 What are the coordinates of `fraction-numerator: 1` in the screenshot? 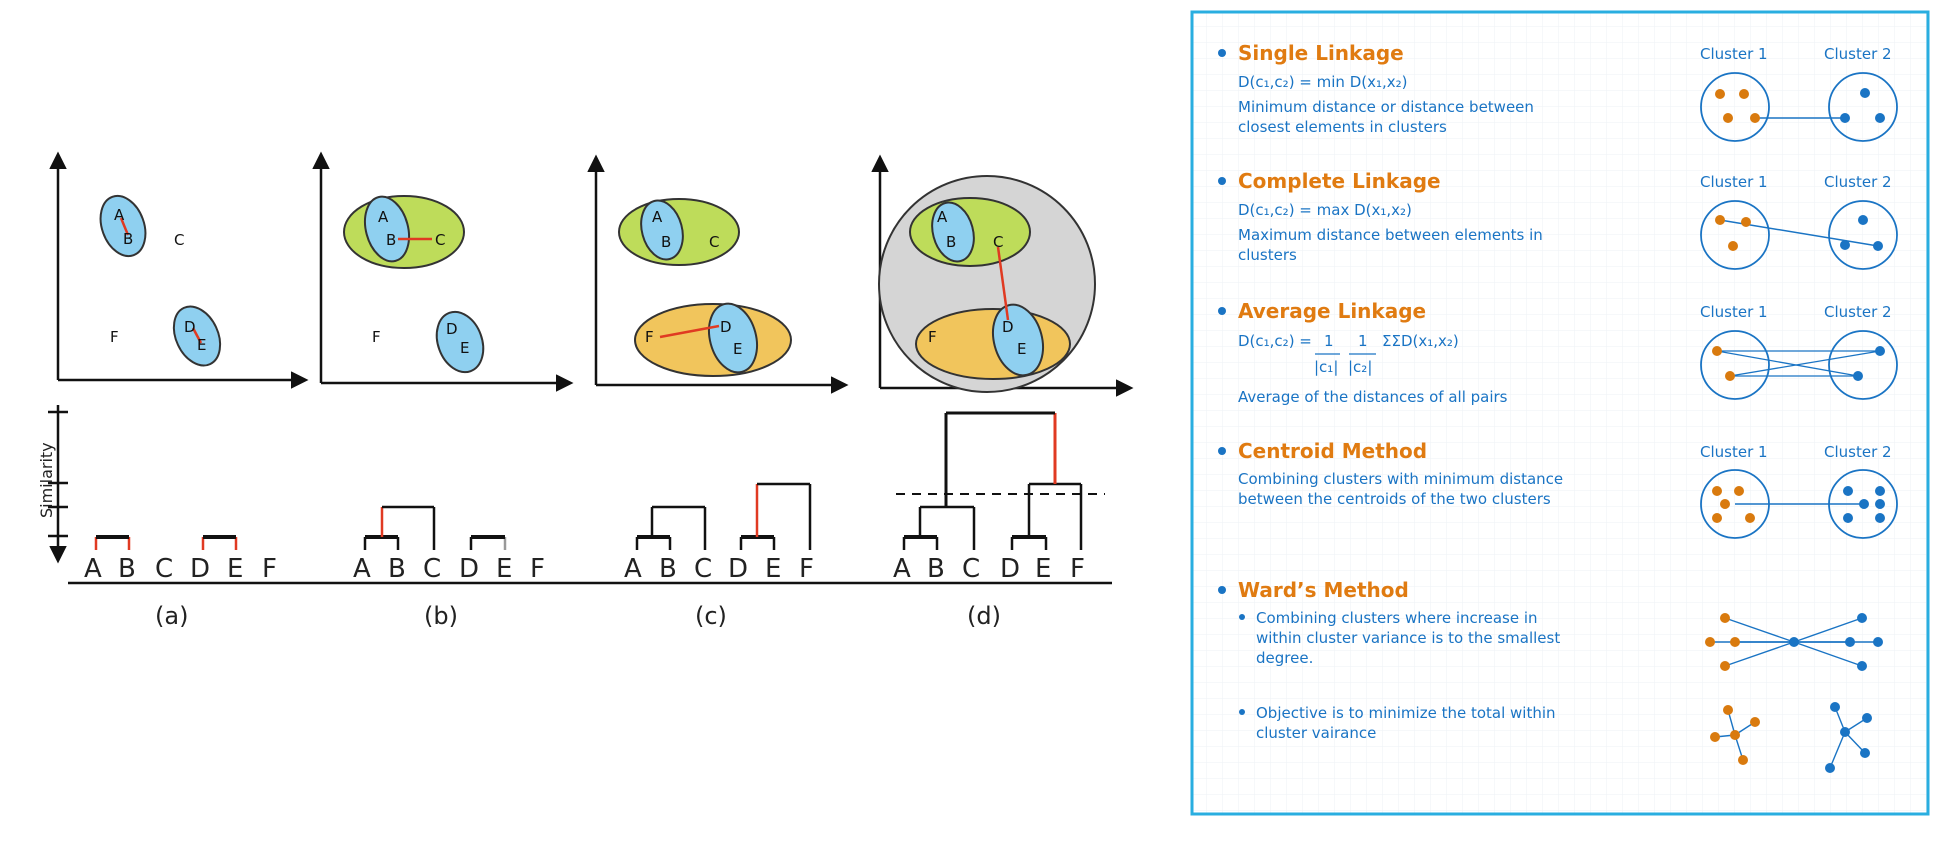 It's located at (1329, 341).